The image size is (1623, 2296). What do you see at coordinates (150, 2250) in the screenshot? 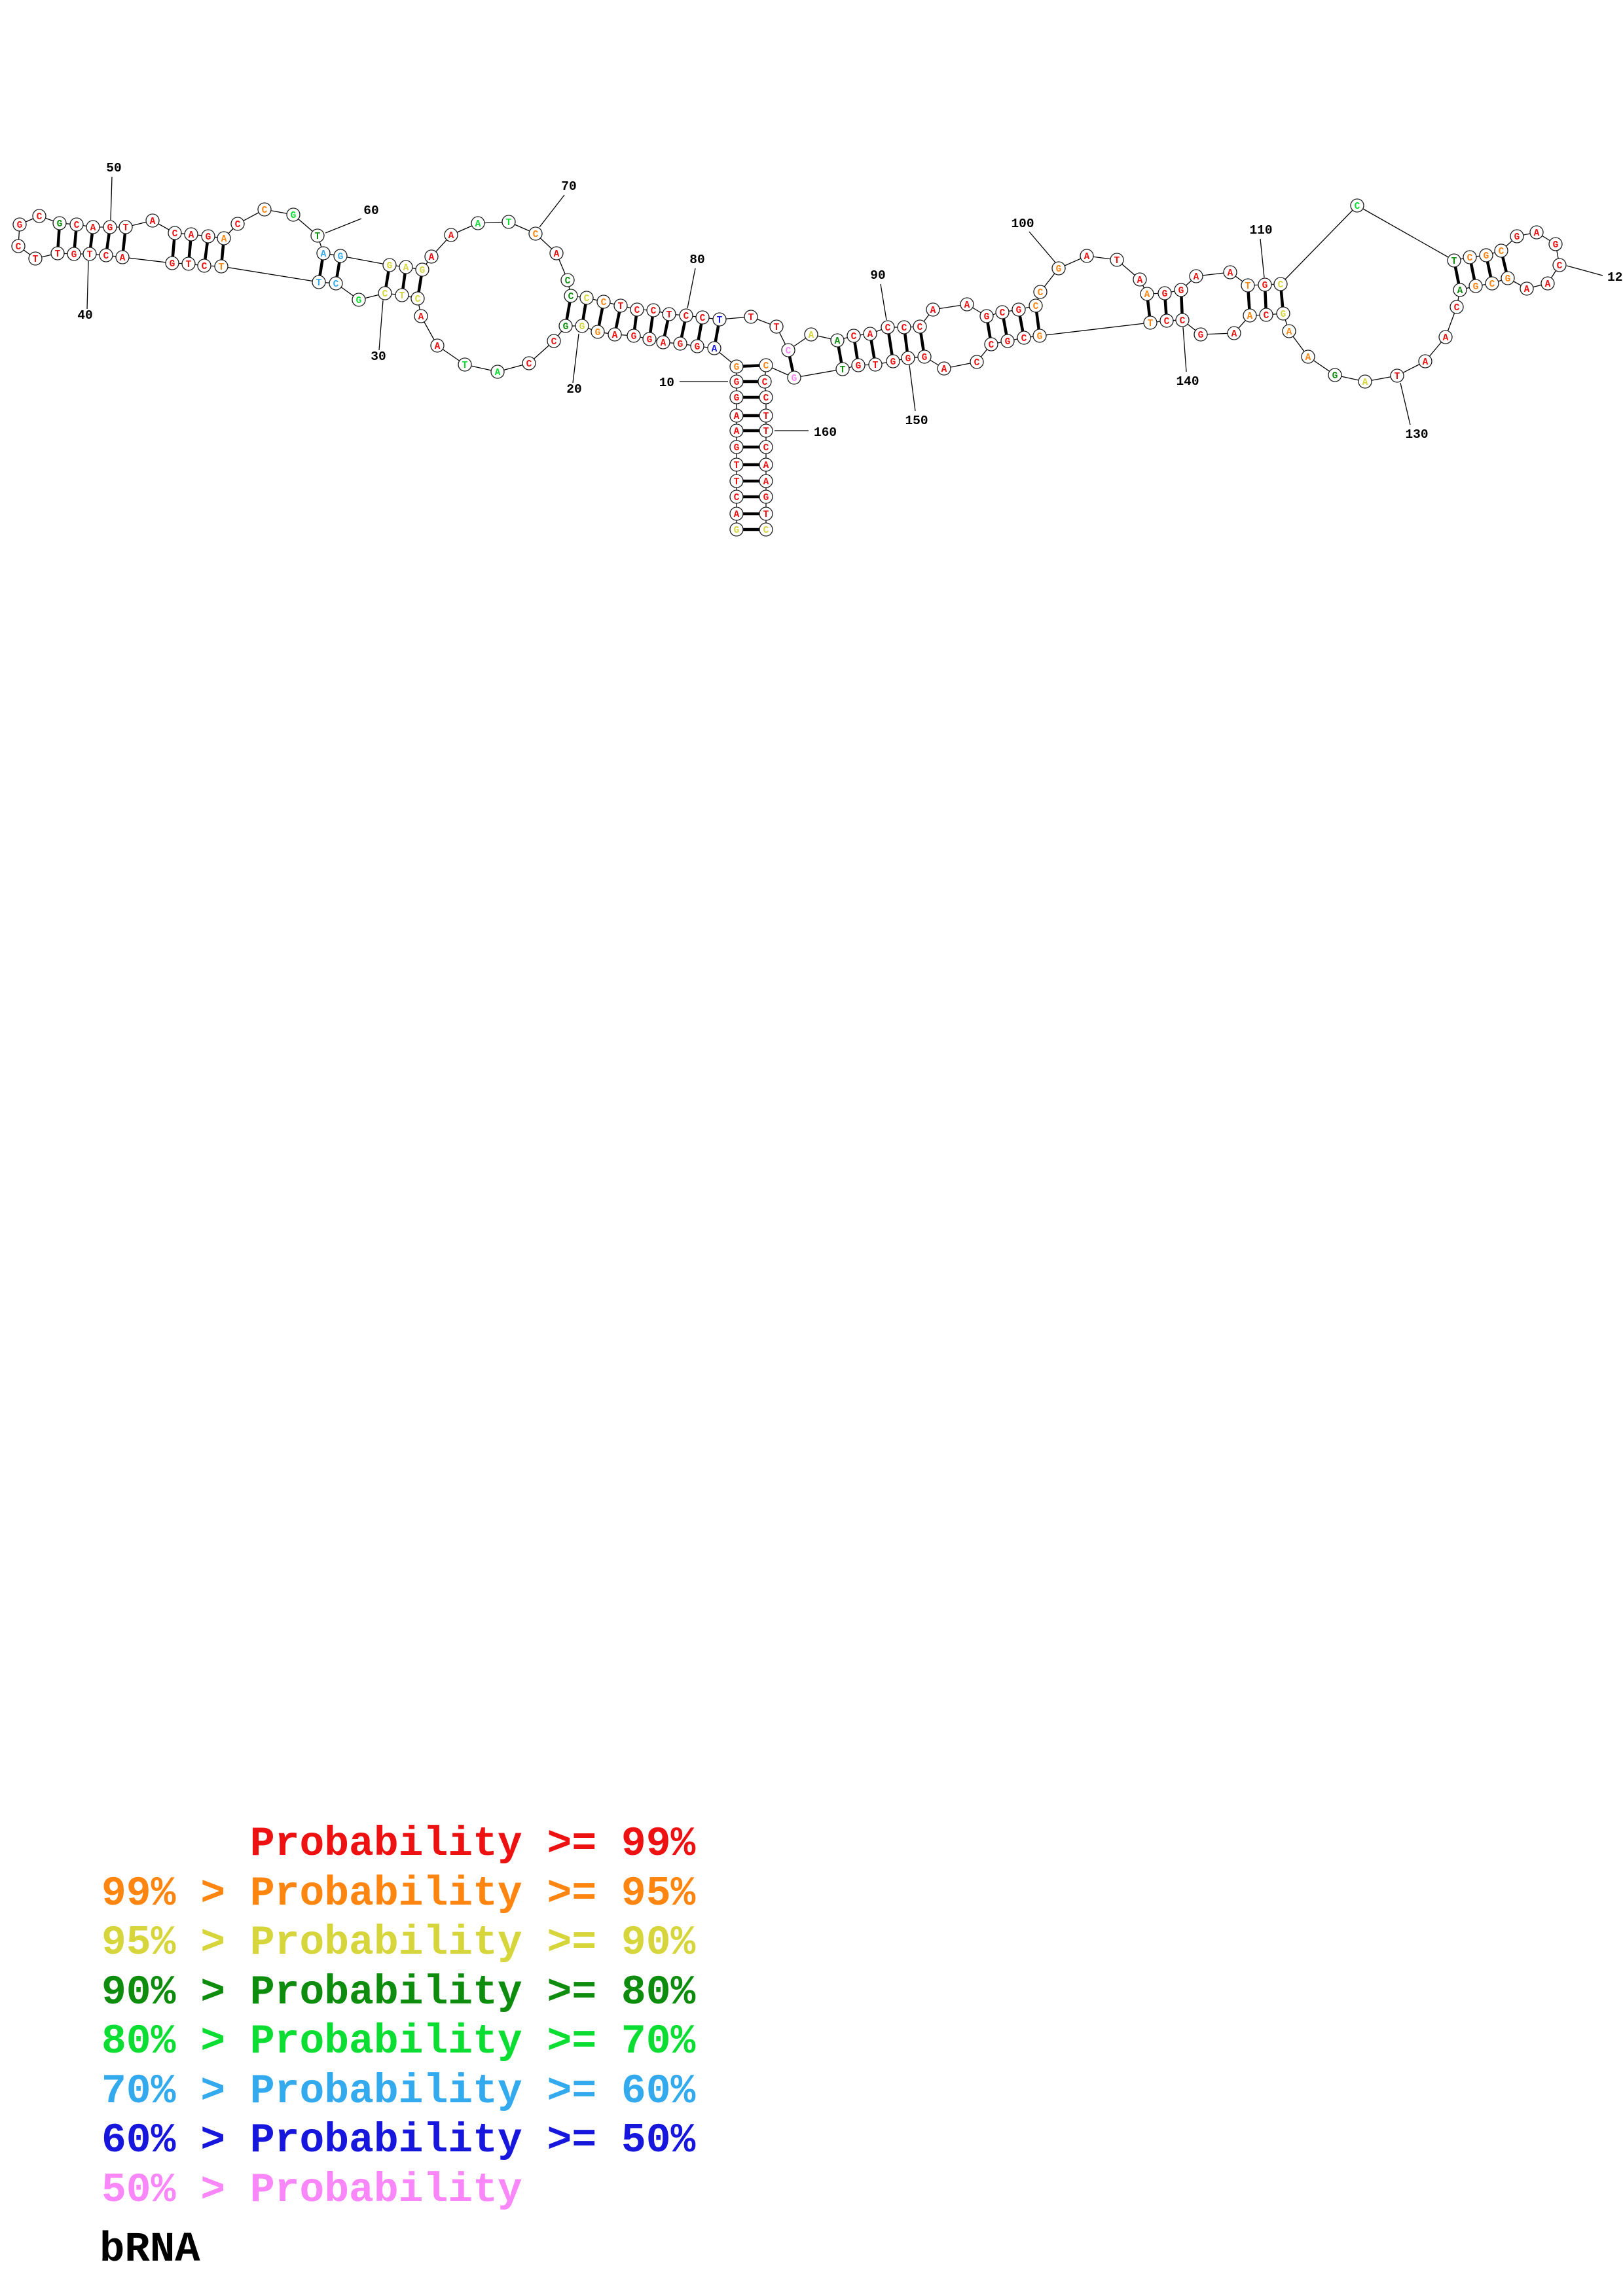
I see `structure-title: bRNA` at bounding box center [150, 2250].